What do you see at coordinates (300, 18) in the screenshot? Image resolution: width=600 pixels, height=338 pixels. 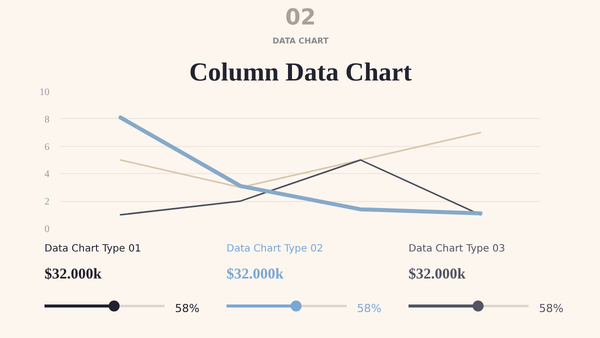 I see `text: 02` at bounding box center [300, 18].